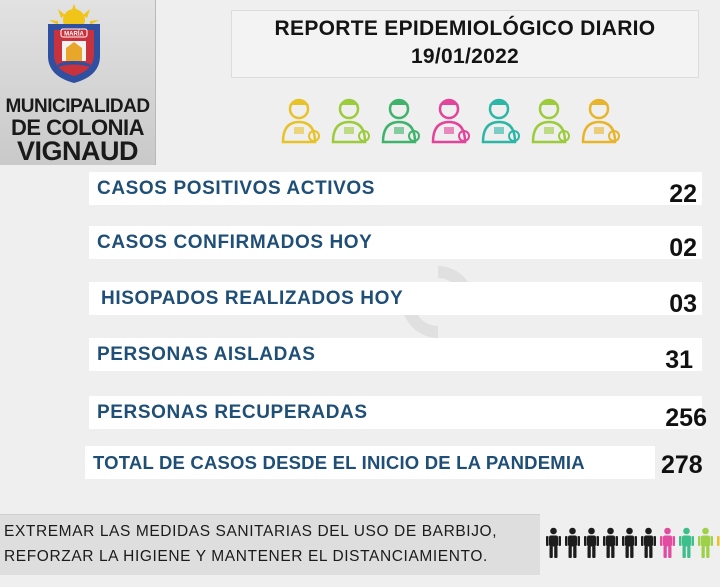 This screenshot has height=587, width=720. I want to click on painter-icon, so click(550, 121).